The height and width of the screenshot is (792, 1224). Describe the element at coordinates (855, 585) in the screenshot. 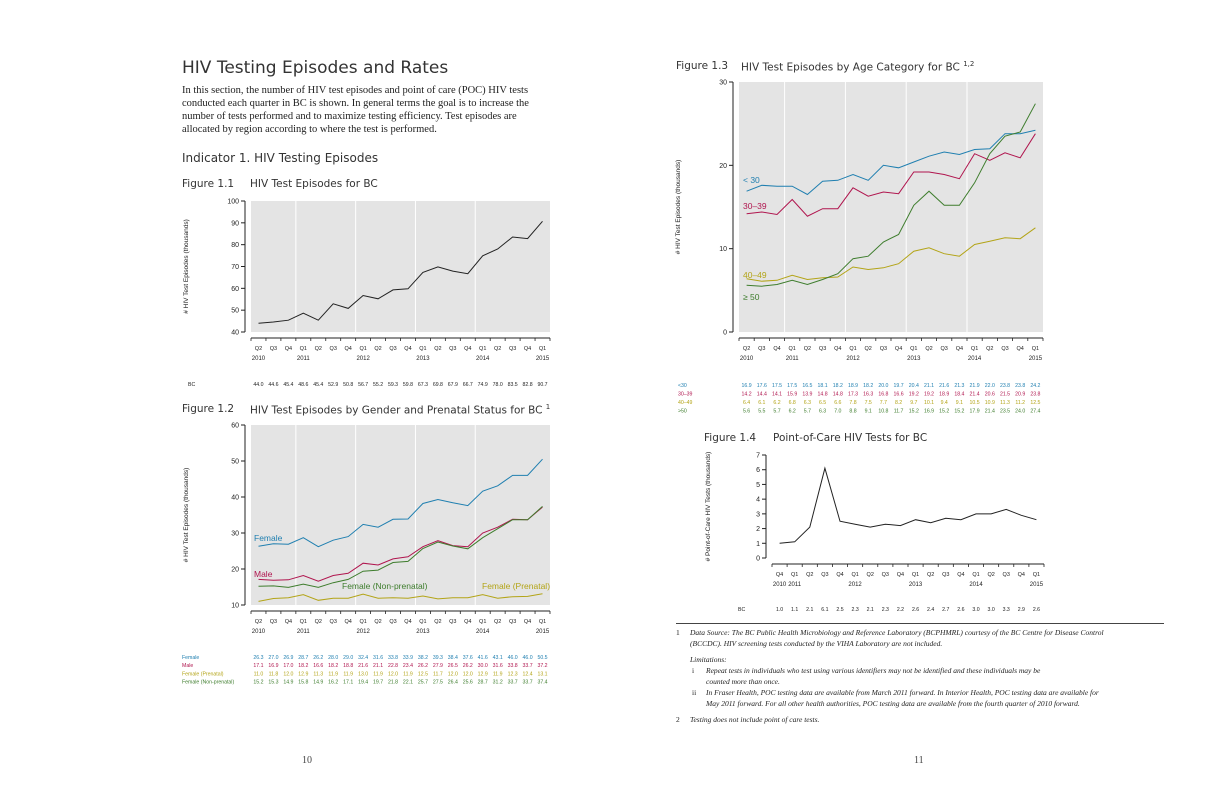

I see `year-label: 2012` at that location.